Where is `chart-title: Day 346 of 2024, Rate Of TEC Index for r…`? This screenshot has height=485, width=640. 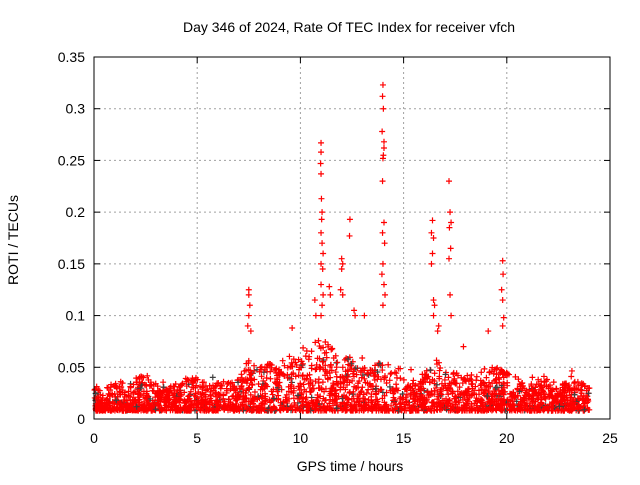 chart-title: Day 346 of 2024, Rate Of TEC Index for r… is located at coordinates (349, 27).